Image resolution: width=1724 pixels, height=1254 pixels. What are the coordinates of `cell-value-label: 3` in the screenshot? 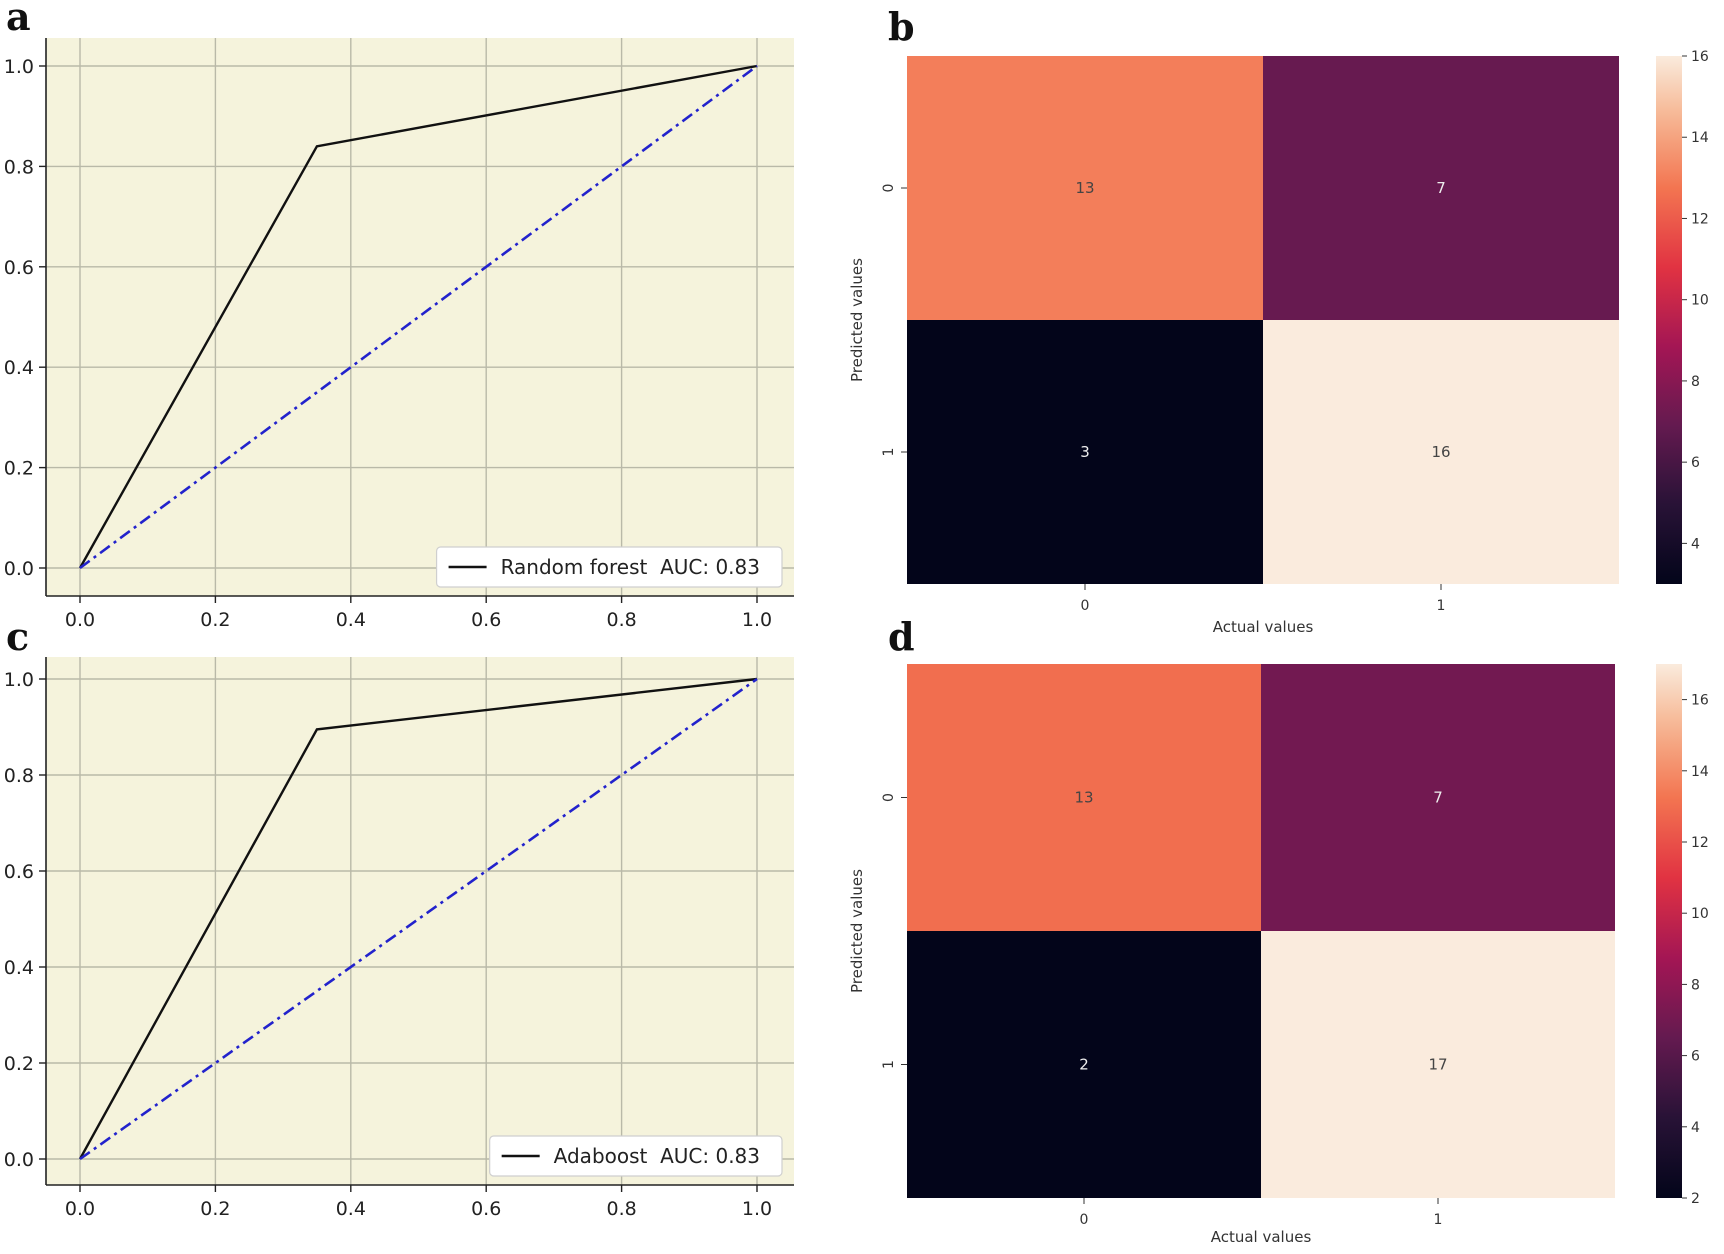 It's located at (1085, 452).